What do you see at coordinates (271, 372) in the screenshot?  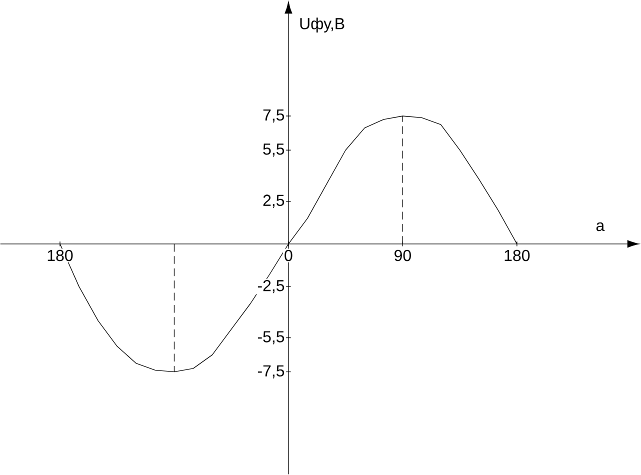 I see `y-tick-label: -7,5` at bounding box center [271, 372].